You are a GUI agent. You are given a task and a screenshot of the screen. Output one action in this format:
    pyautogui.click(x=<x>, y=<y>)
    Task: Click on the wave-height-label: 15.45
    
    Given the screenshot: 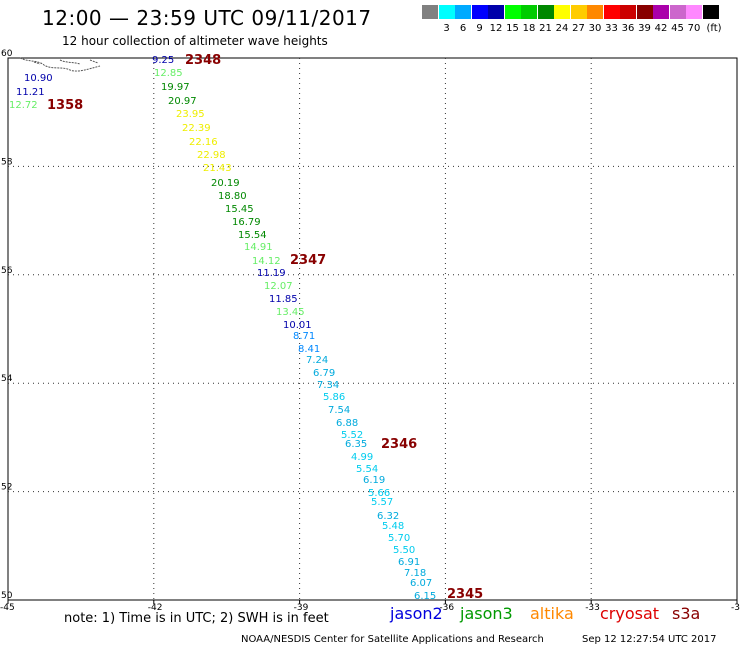 What is the action you would take?
    pyautogui.click(x=239, y=209)
    